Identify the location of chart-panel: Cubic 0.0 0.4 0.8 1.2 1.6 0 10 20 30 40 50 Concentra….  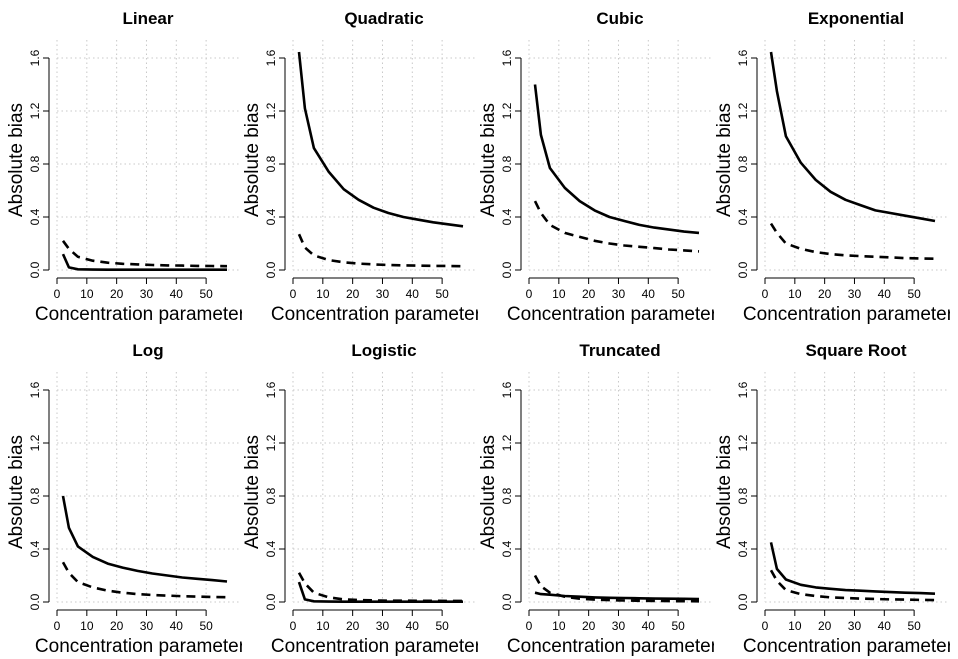
(594, 163).